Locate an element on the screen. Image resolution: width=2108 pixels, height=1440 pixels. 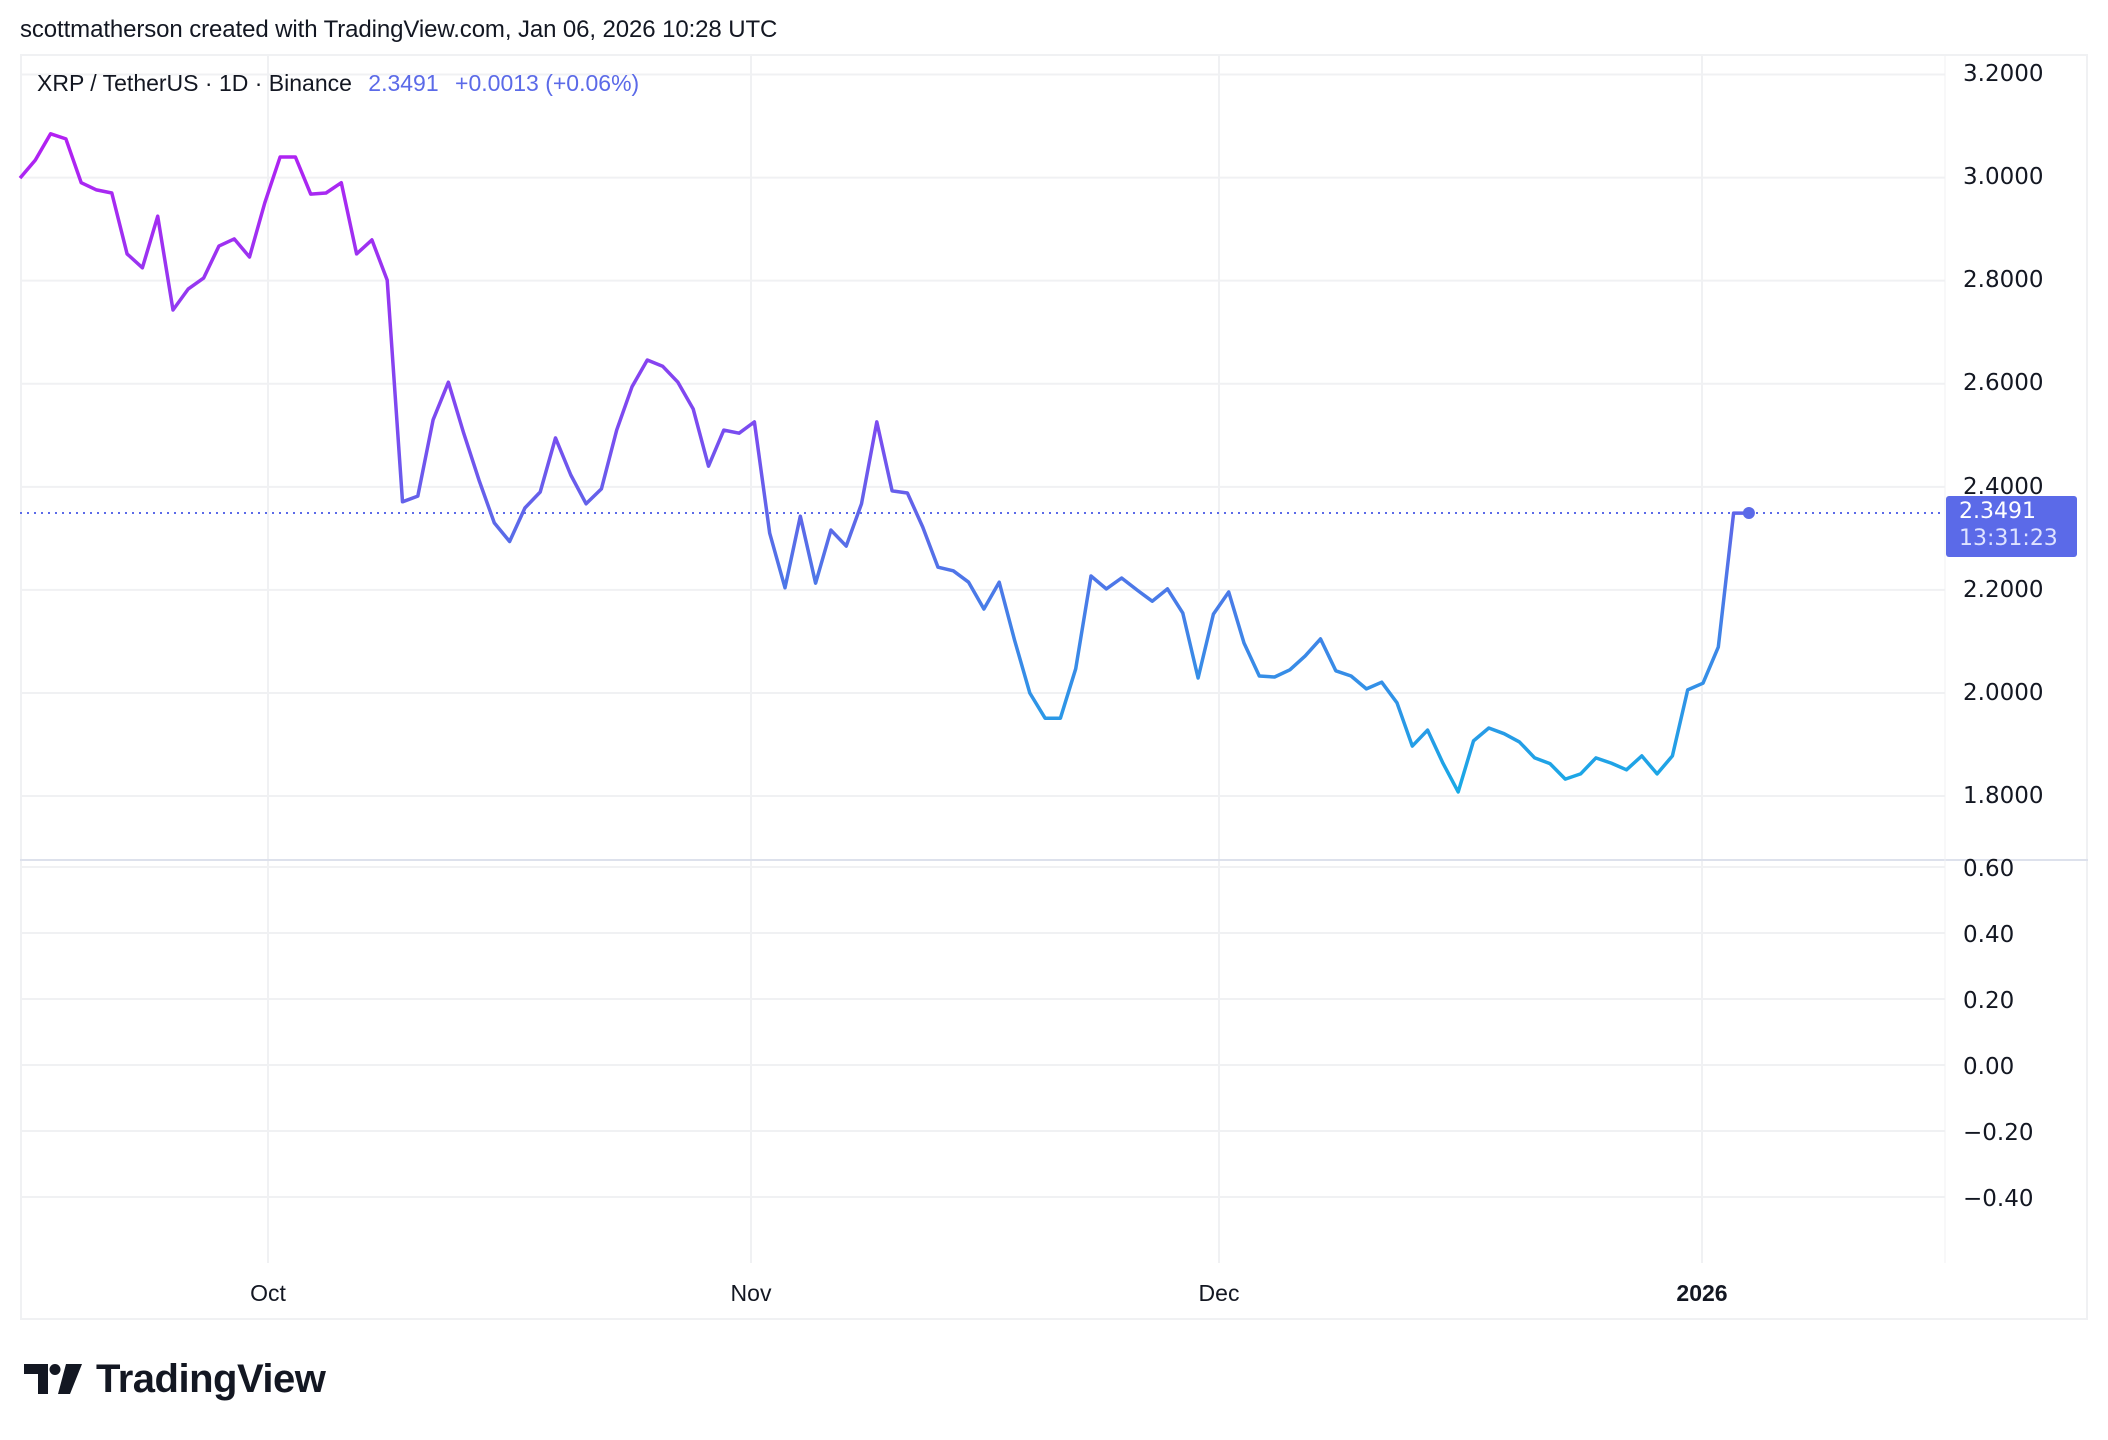
time-axis-label-oct: Oct is located at coordinates (268, 1293).